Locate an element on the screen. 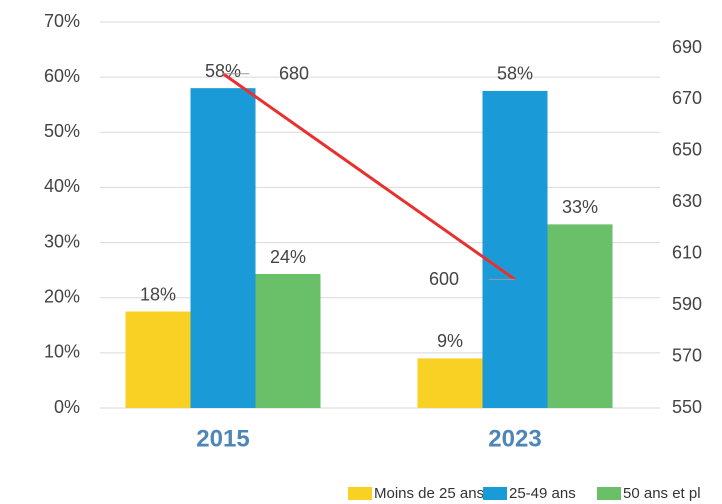 The width and height of the screenshot is (722, 504). y2-tick-label: 690 is located at coordinates (687, 47).